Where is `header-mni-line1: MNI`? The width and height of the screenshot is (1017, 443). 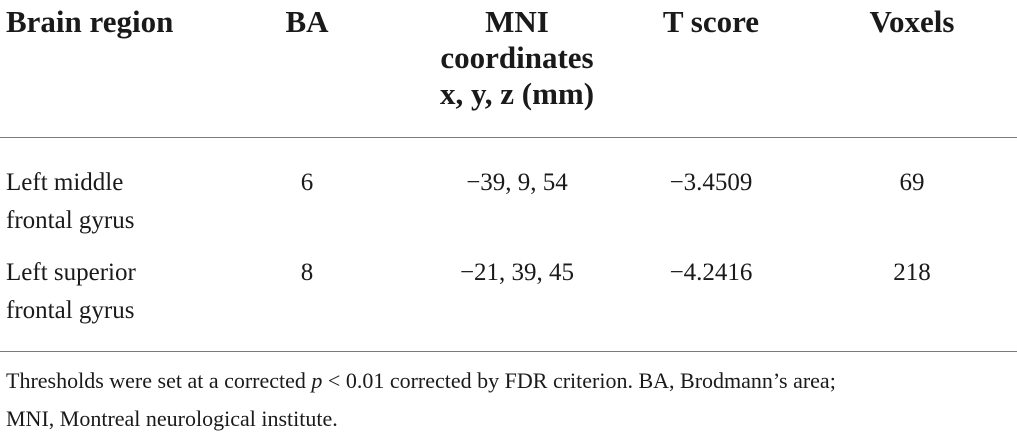 header-mni-line1: MNI is located at coordinates (517, 21).